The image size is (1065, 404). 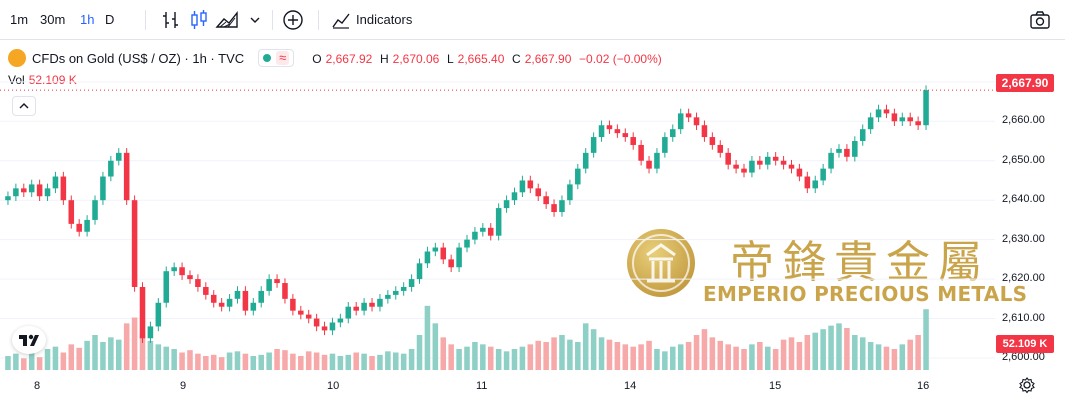 I want to click on indicators-icon, so click(x=341, y=20).